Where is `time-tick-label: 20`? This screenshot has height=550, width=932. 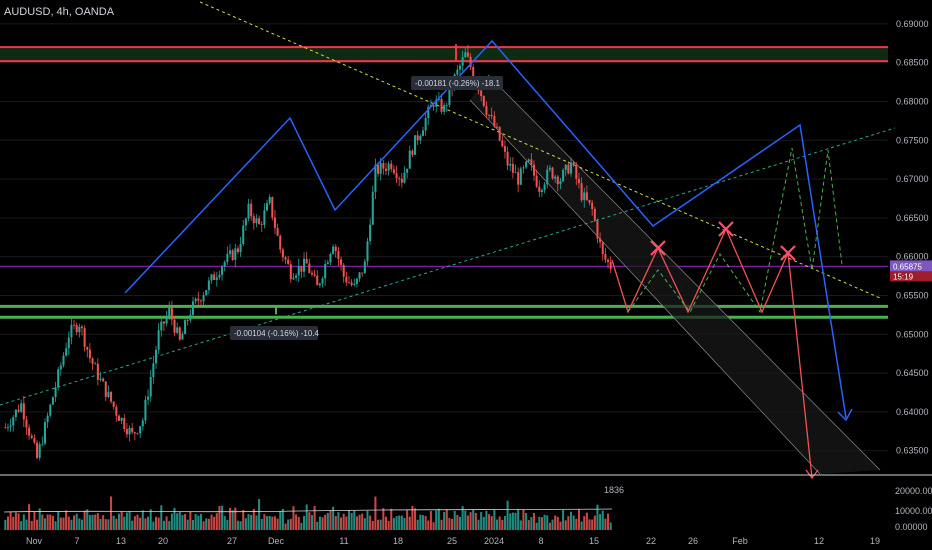
time-tick-label: 20 is located at coordinates (163, 541).